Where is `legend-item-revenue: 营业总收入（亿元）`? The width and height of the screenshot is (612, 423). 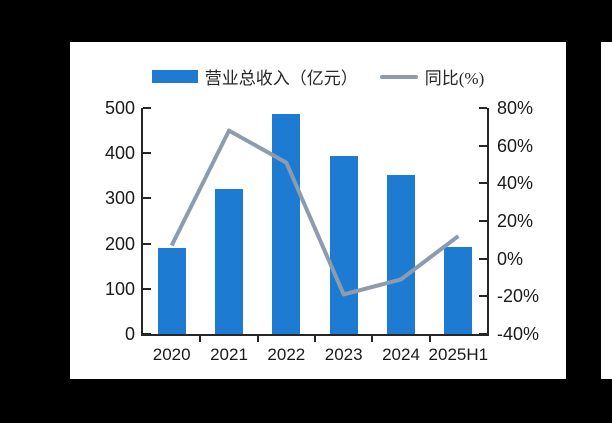
legend-item-revenue: 营业总收入（亿元） is located at coordinates (254, 76).